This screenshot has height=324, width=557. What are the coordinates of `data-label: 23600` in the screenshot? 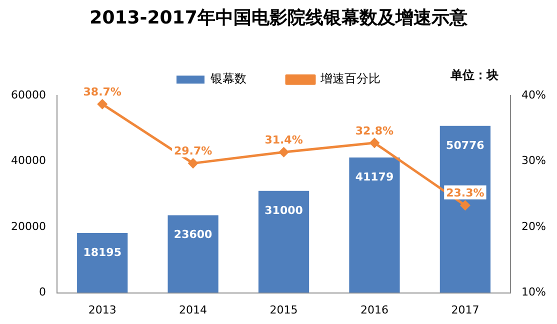 It's located at (193, 235).